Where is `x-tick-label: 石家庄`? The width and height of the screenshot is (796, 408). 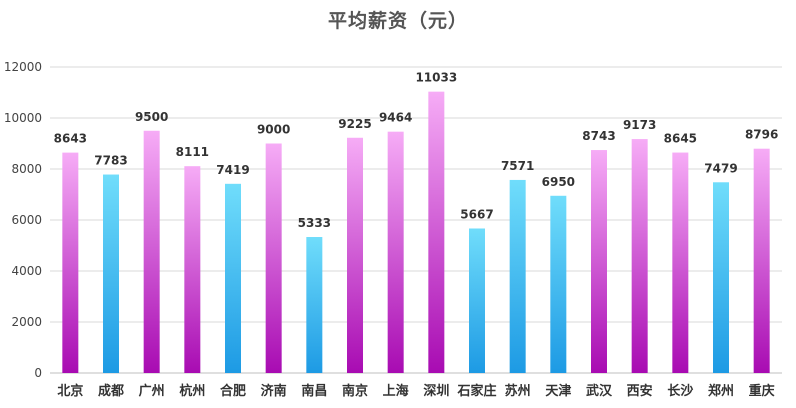 x-tick-label: 石家庄 is located at coordinates (476, 391).